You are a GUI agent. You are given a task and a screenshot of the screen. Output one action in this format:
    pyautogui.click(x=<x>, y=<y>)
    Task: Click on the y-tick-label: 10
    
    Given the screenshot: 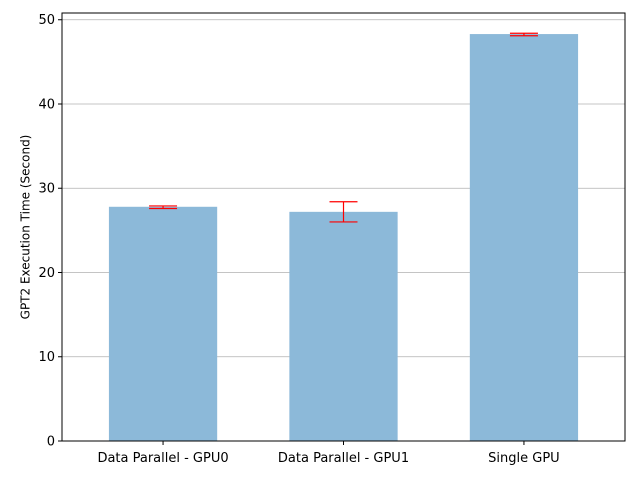 What is the action you would take?
    pyautogui.click(x=46, y=357)
    